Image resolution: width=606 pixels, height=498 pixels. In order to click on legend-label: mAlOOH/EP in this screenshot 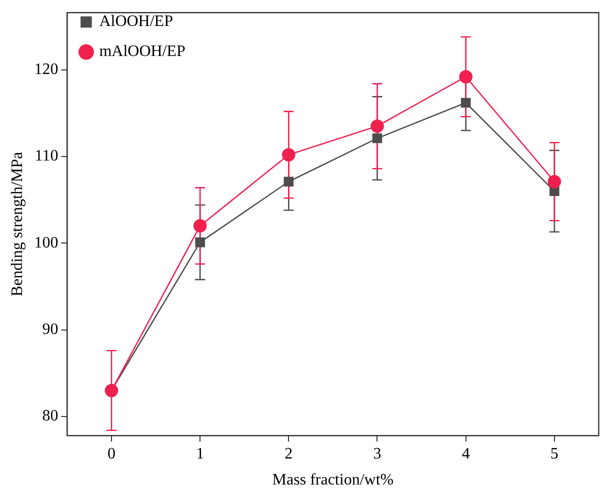, I will do `click(142, 51)`.